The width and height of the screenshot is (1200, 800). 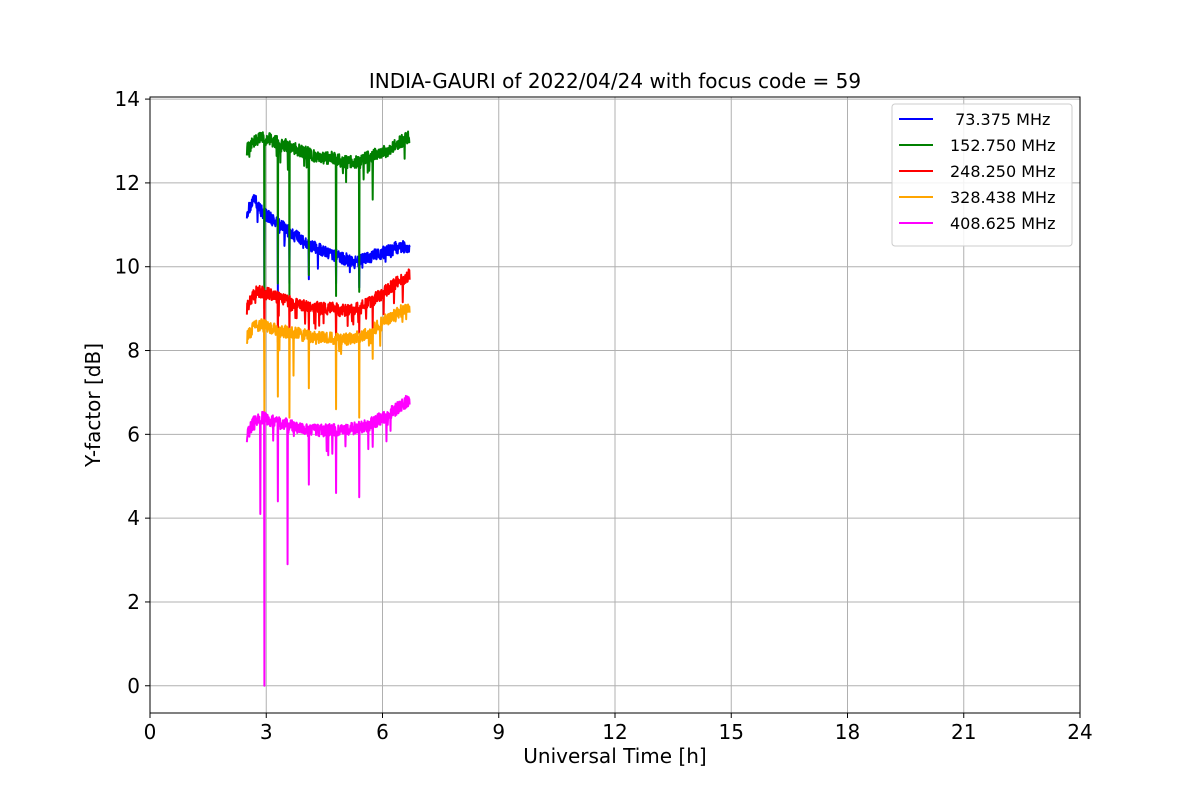 What do you see at coordinates (93, 405) in the screenshot?
I see `y-axis-label: Y-factor [dB]` at bounding box center [93, 405].